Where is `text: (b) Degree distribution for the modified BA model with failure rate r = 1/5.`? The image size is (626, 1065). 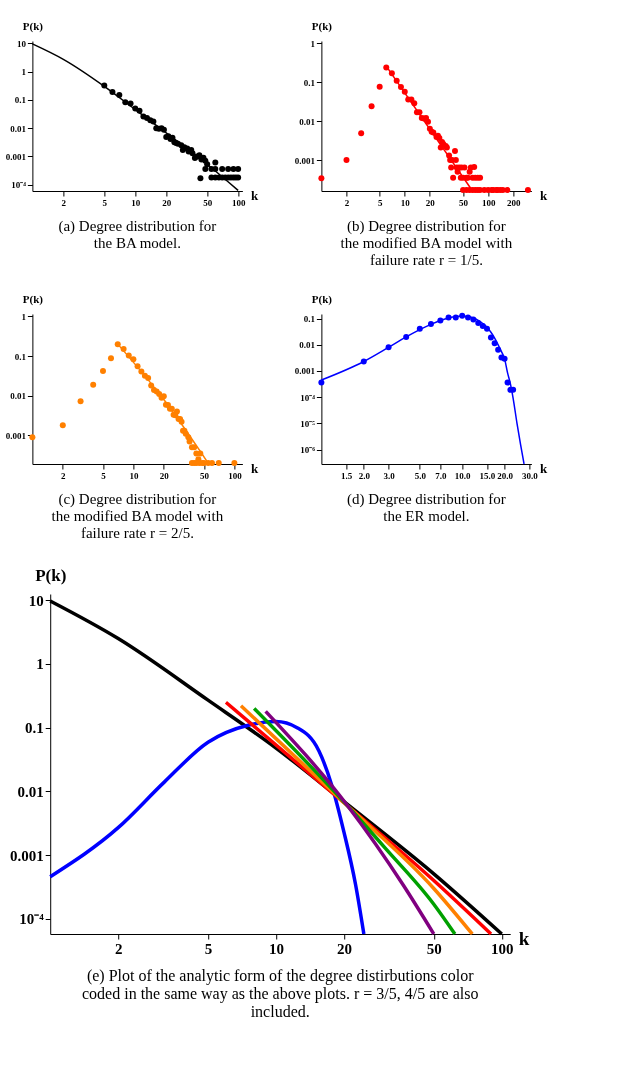 text: (b) Degree distribution for the modified BA model with failure rate r = 1/5. is located at coordinates (426, 243).